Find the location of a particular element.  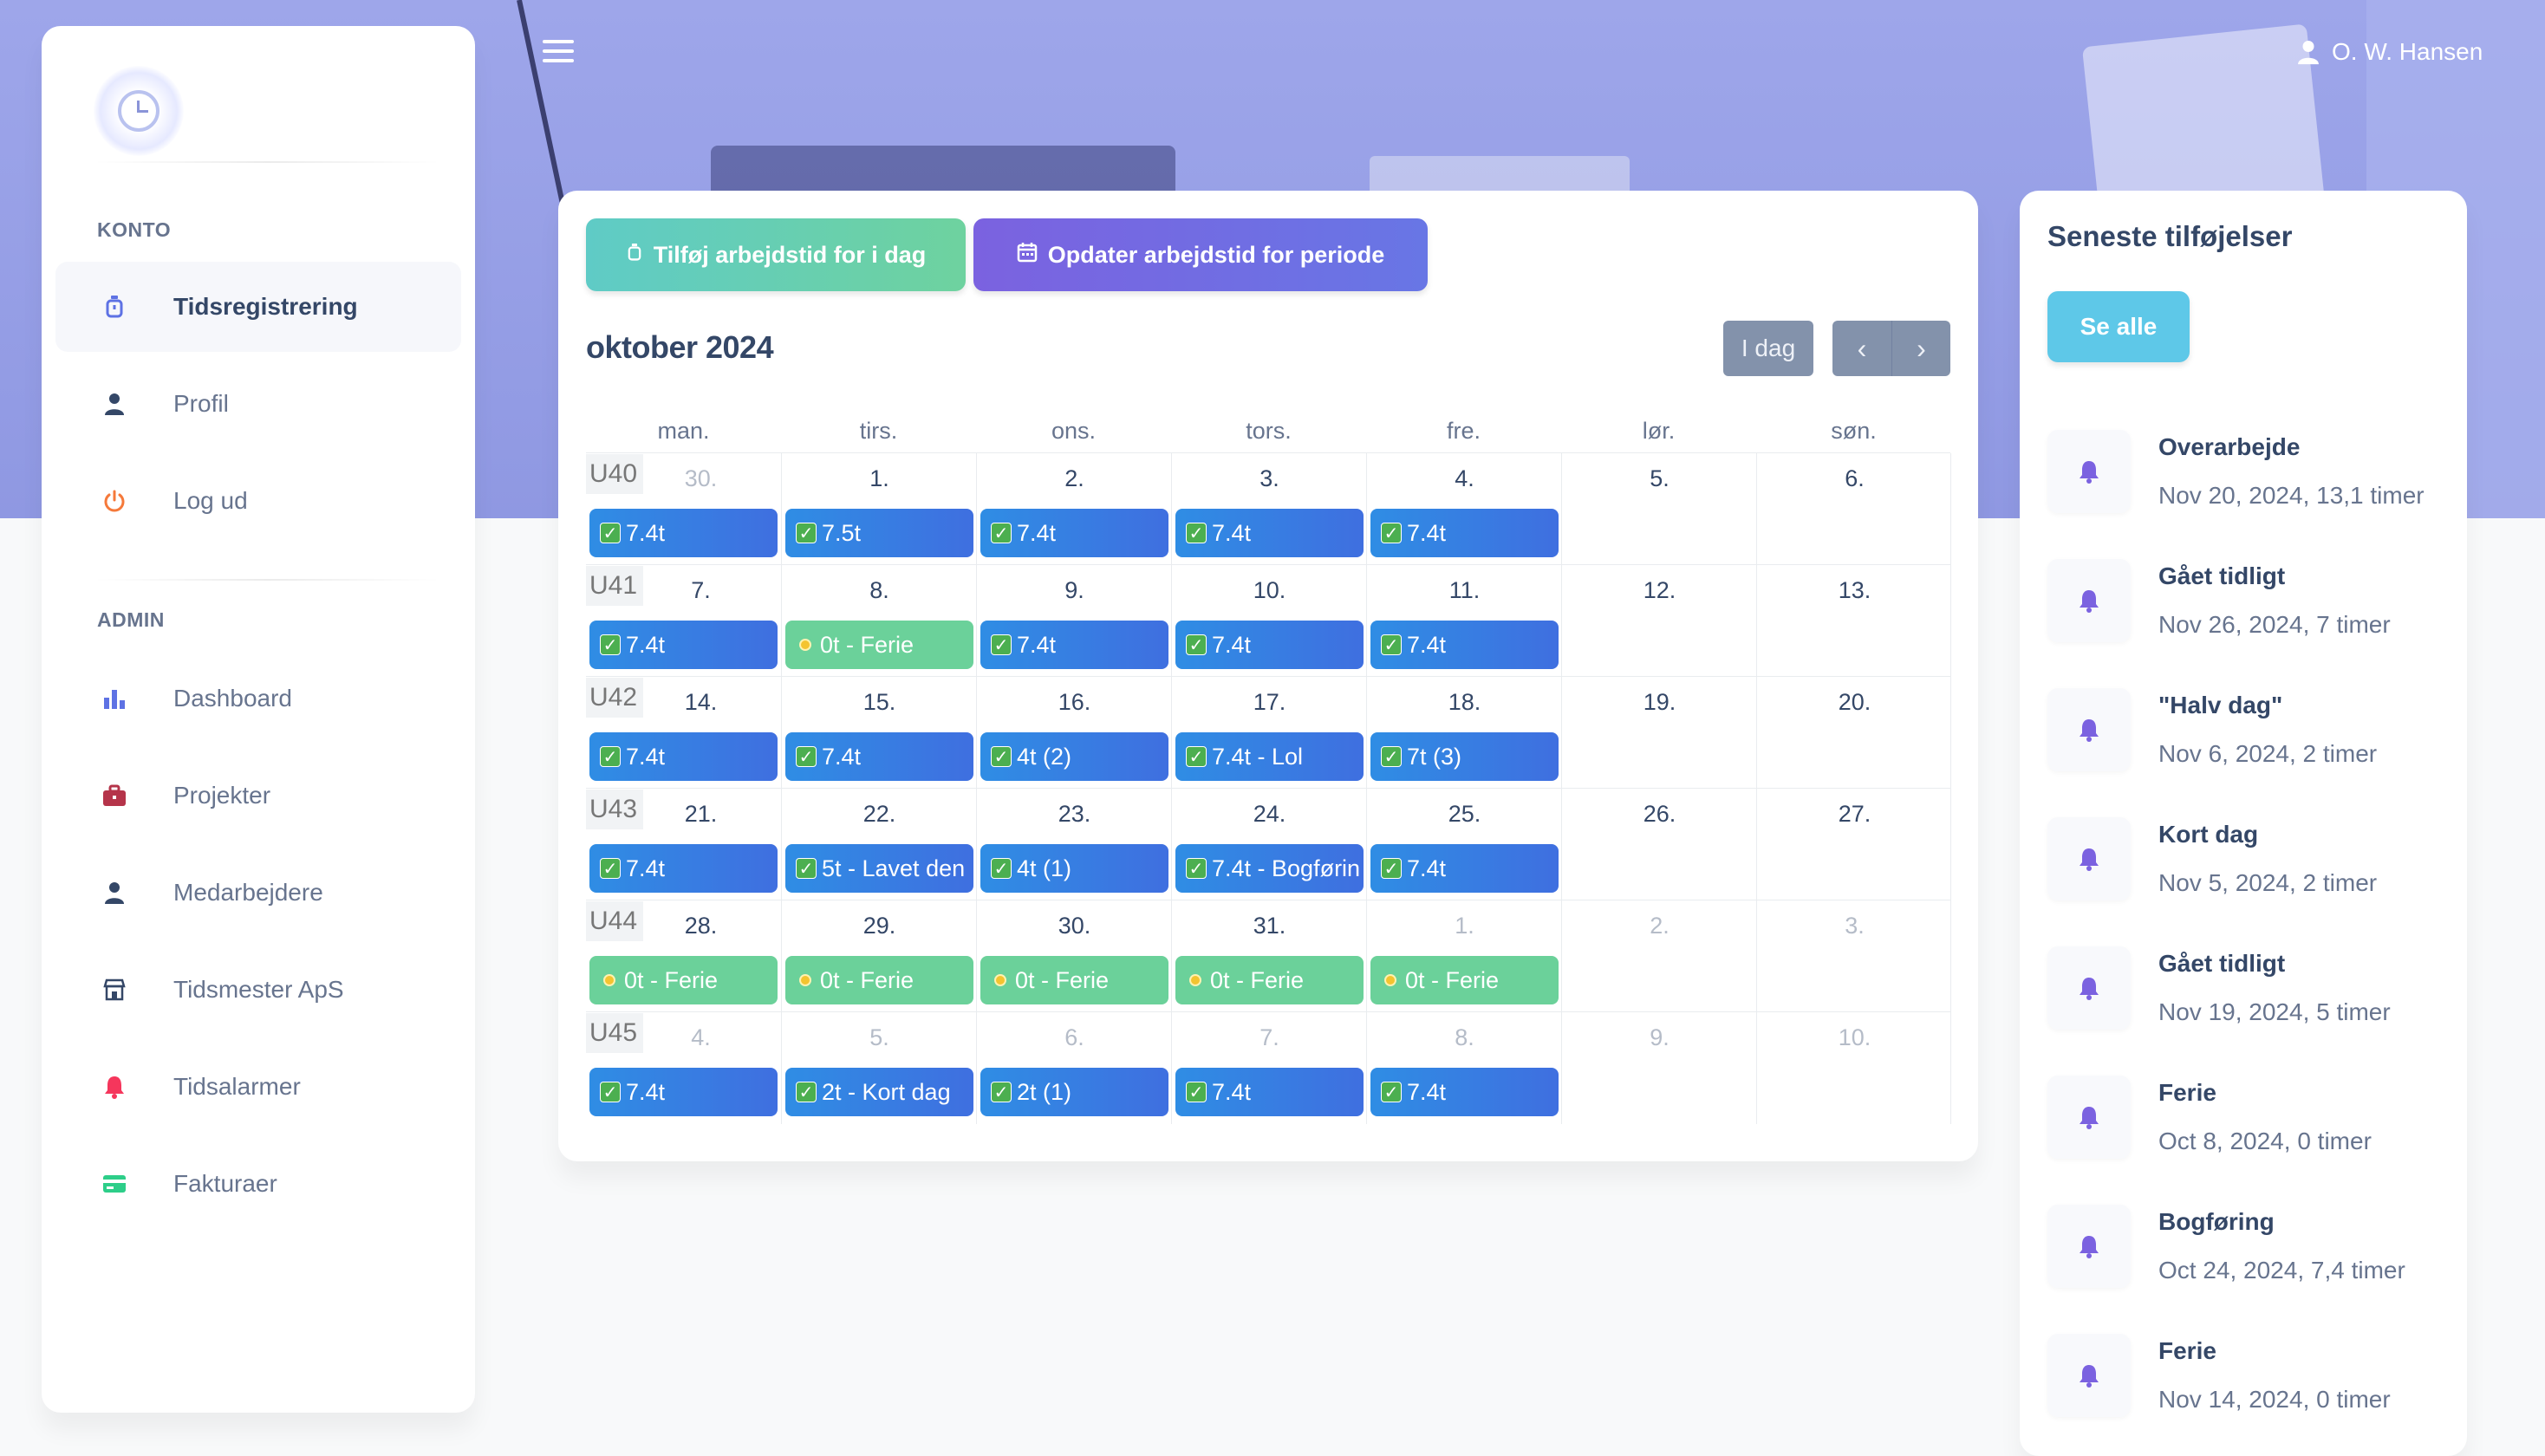

day-cell: 10. ✓ 7.4t is located at coordinates (1268, 621).